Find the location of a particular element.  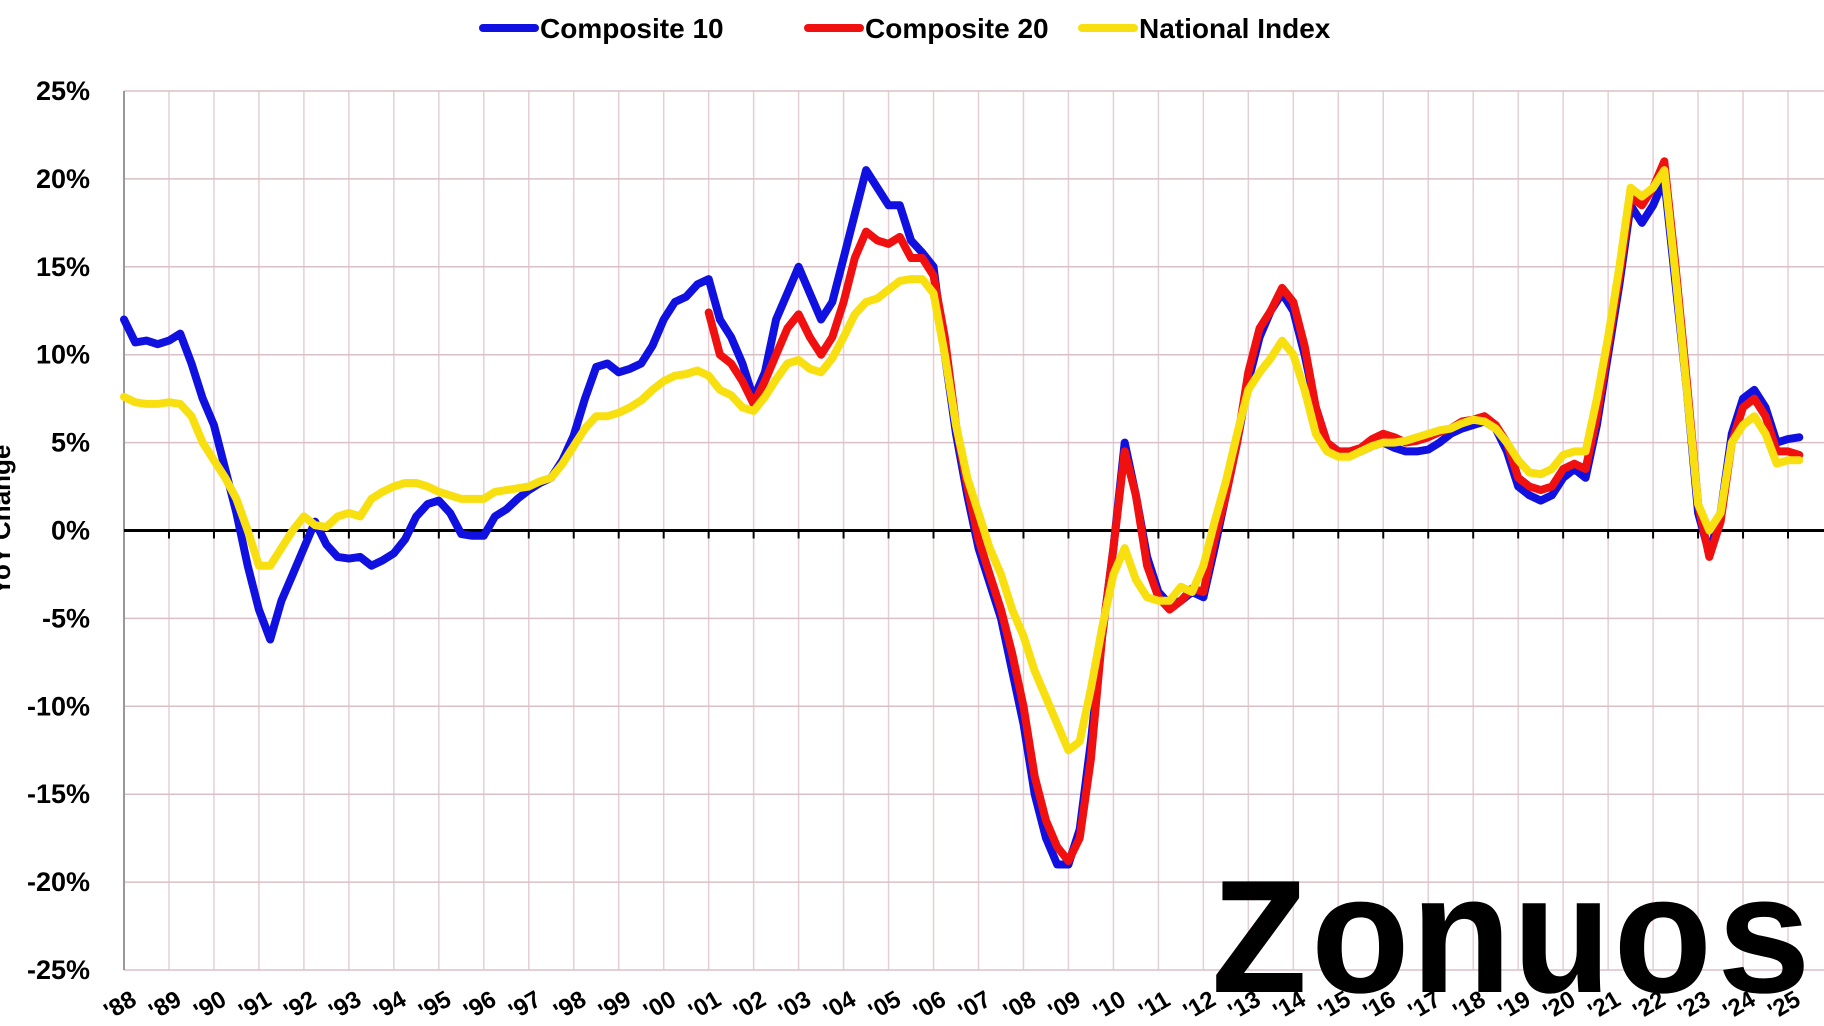

x-tick-label: '07 is located at coordinates (975, 1006).